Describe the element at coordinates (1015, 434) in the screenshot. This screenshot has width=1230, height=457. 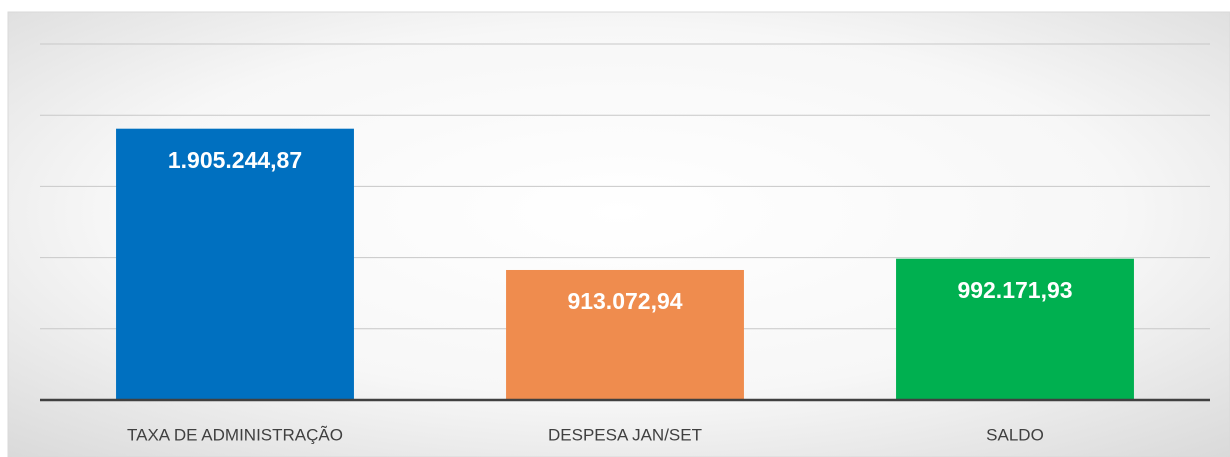
I see `x-tick-label: SALDO` at that location.